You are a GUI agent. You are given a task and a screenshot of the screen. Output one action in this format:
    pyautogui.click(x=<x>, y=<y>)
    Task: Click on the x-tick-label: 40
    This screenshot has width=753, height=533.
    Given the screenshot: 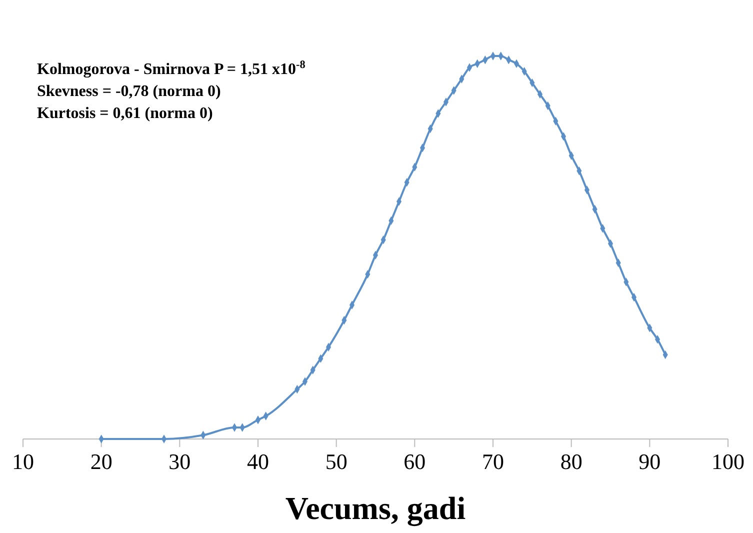 What is the action you would take?
    pyautogui.click(x=258, y=461)
    